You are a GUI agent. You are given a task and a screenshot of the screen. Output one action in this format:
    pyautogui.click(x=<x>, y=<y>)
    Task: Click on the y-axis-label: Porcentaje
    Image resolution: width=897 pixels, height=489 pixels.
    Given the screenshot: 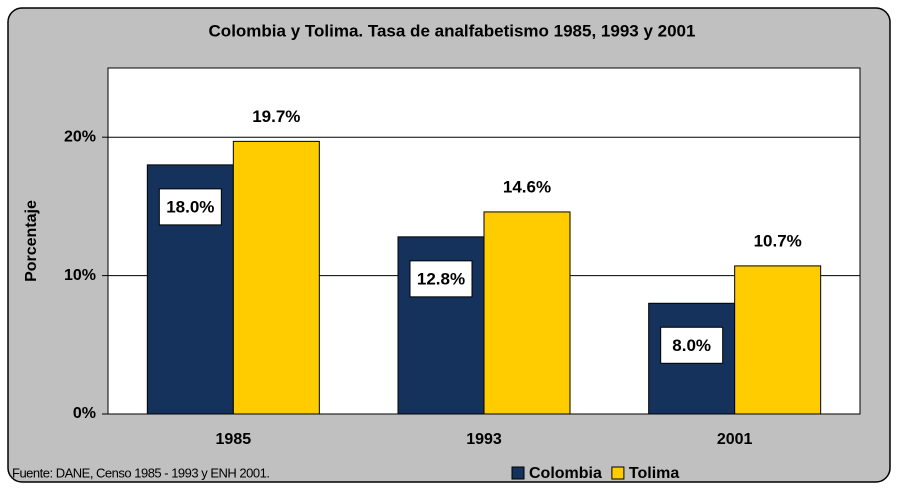 What is the action you would take?
    pyautogui.click(x=31, y=241)
    